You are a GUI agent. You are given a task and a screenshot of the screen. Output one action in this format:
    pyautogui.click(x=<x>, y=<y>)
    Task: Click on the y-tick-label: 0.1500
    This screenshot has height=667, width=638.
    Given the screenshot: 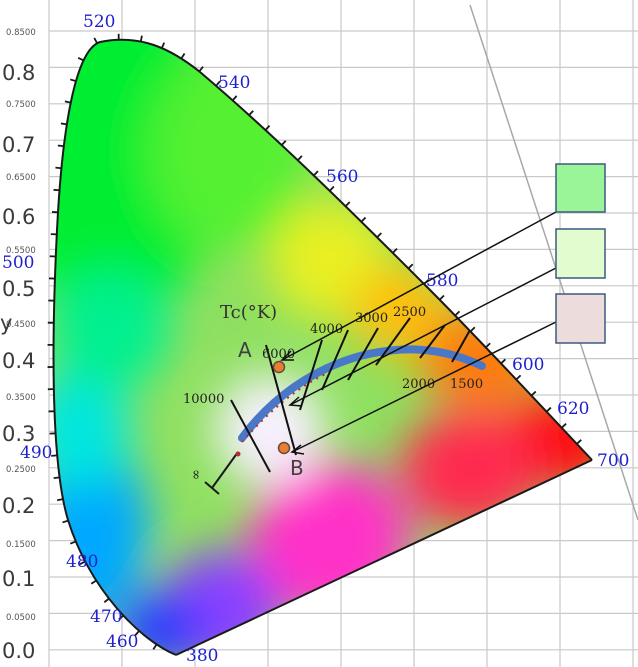 What is the action you would take?
    pyautogui.click(x=21, y=545)
    